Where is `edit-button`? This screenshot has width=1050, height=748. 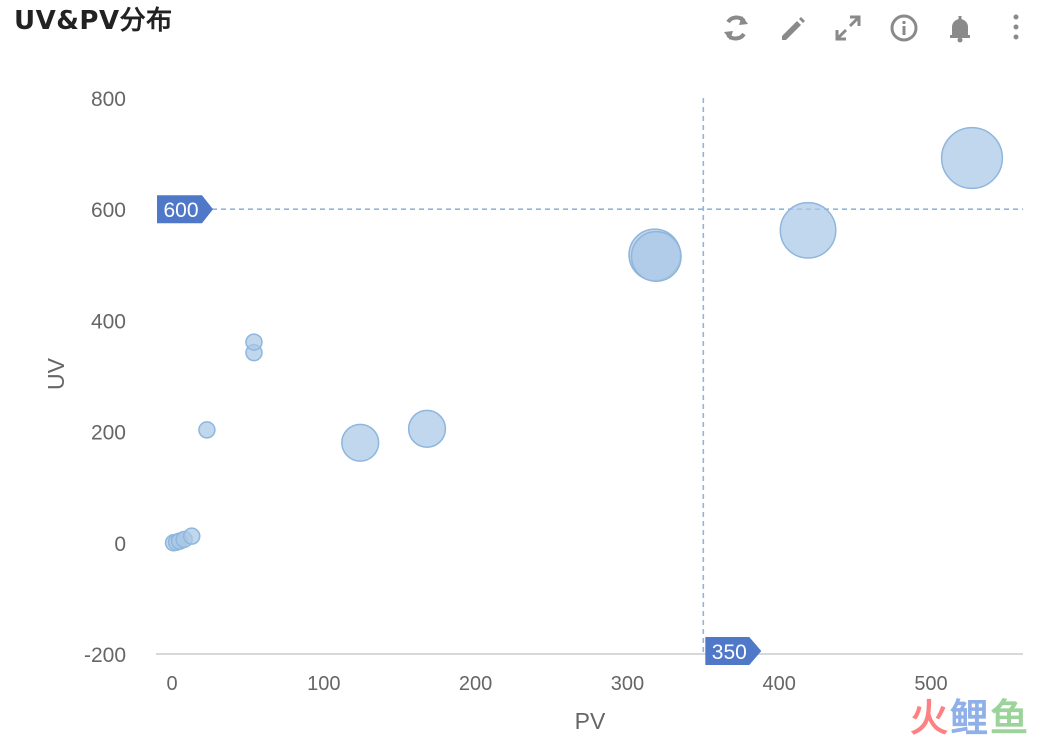
edit-button is located at coordinates (792, 28).